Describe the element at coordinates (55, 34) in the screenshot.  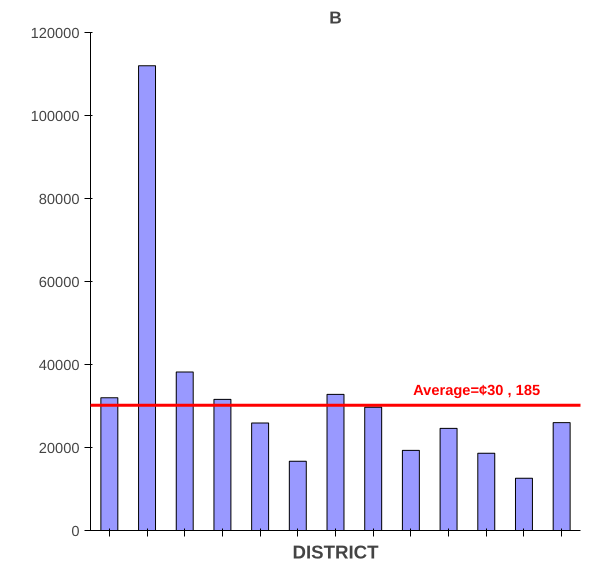
I see `y-tick-label: 120000` at that location.